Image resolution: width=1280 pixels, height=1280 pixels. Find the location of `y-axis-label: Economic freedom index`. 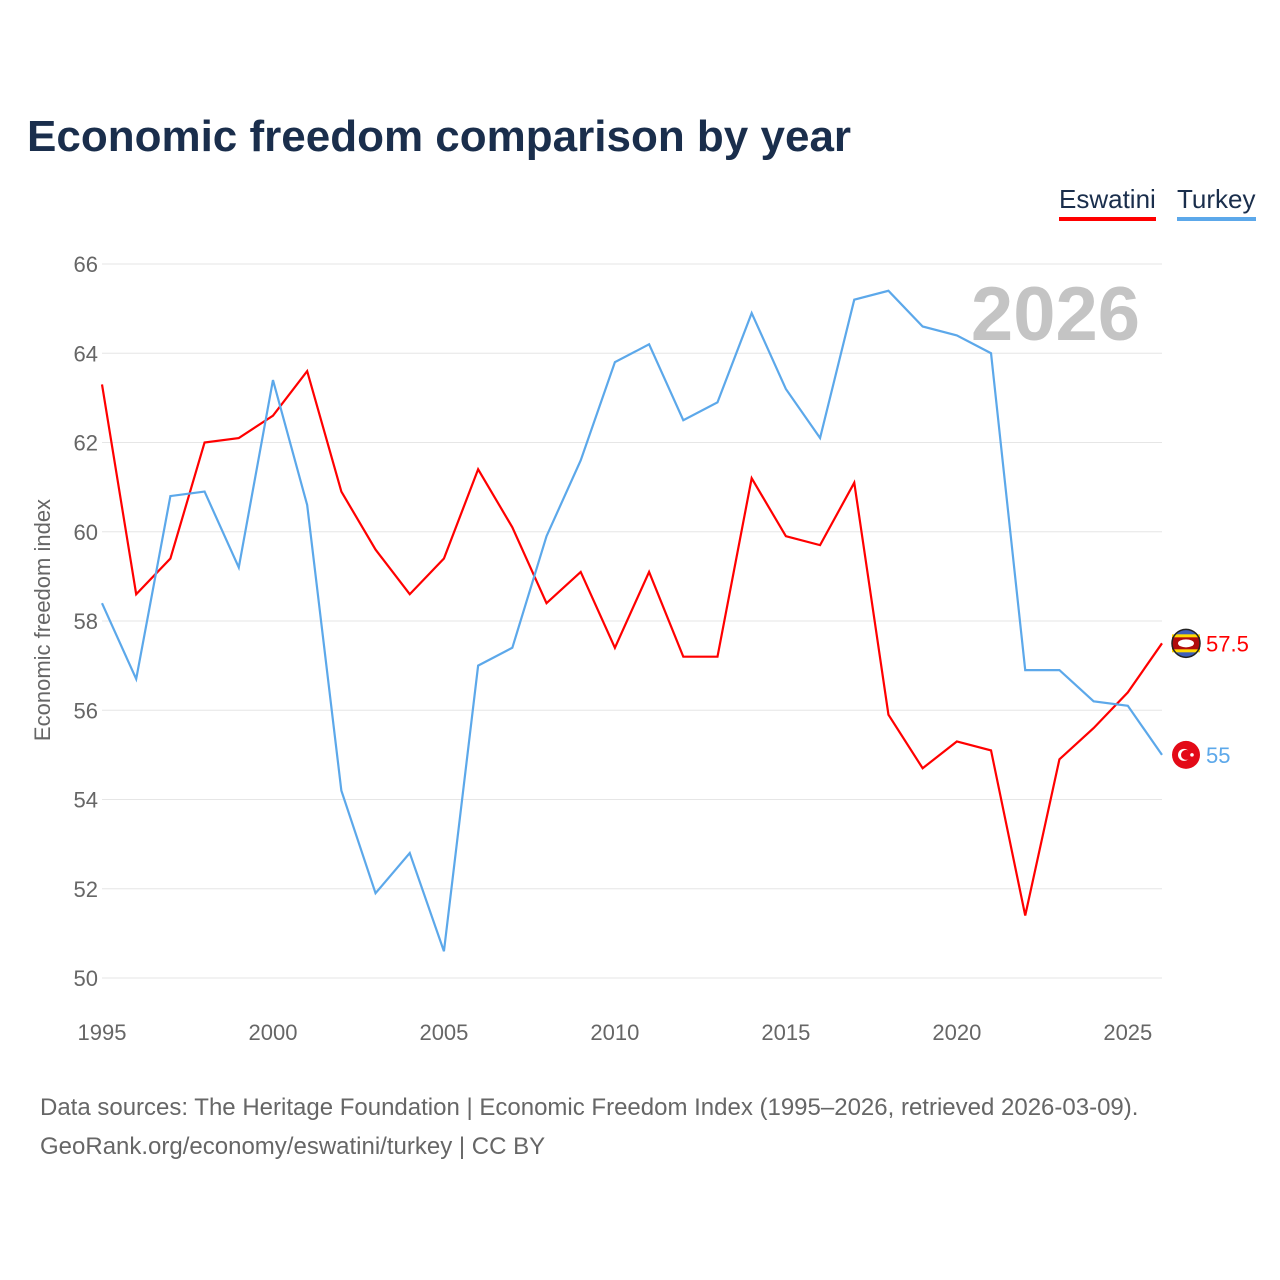

y-axis-label: Economic freedom index is located at coordinates (42, 620).